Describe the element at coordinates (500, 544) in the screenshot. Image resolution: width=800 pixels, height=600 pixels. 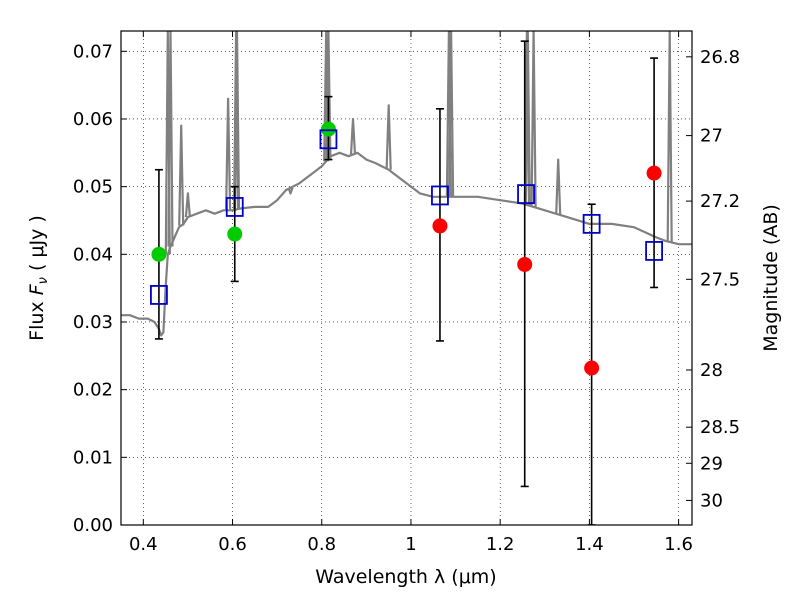
I see `x-tick-label: 1.2` at that location.